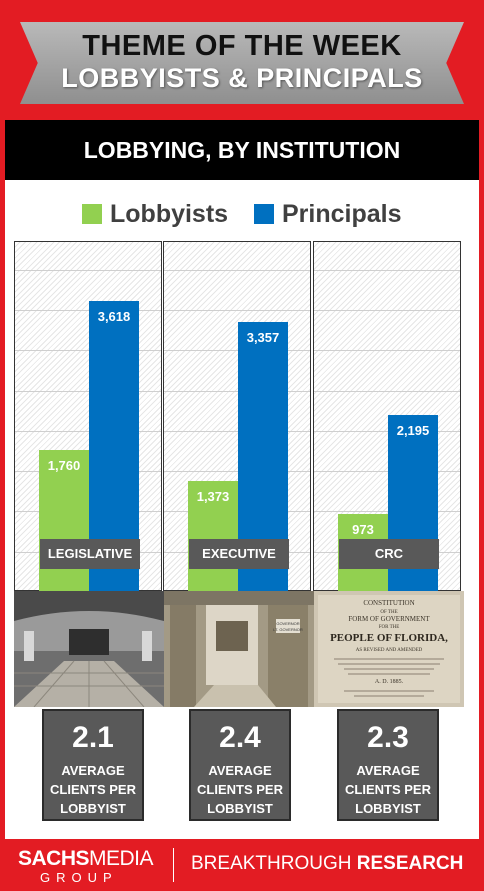 This screenshot has height=891, width=484. Describe the element at coordinates (54, 858) in the screenshot. I see `logo-bold: SACHS` at that location.